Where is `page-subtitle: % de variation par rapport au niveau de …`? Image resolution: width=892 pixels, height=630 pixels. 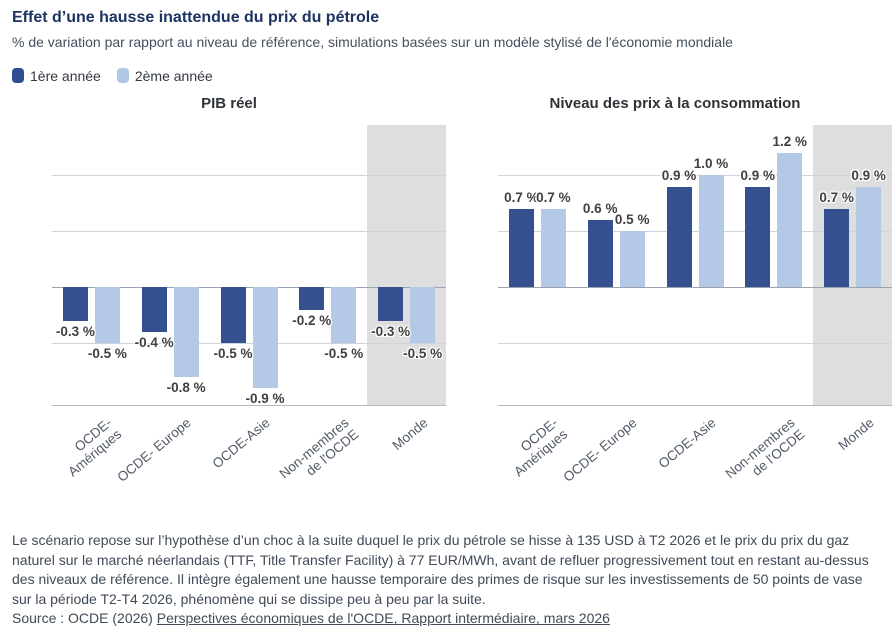 page-subtitle: % de variation par rapport au niveau de … is located at coordinates (372, 42).